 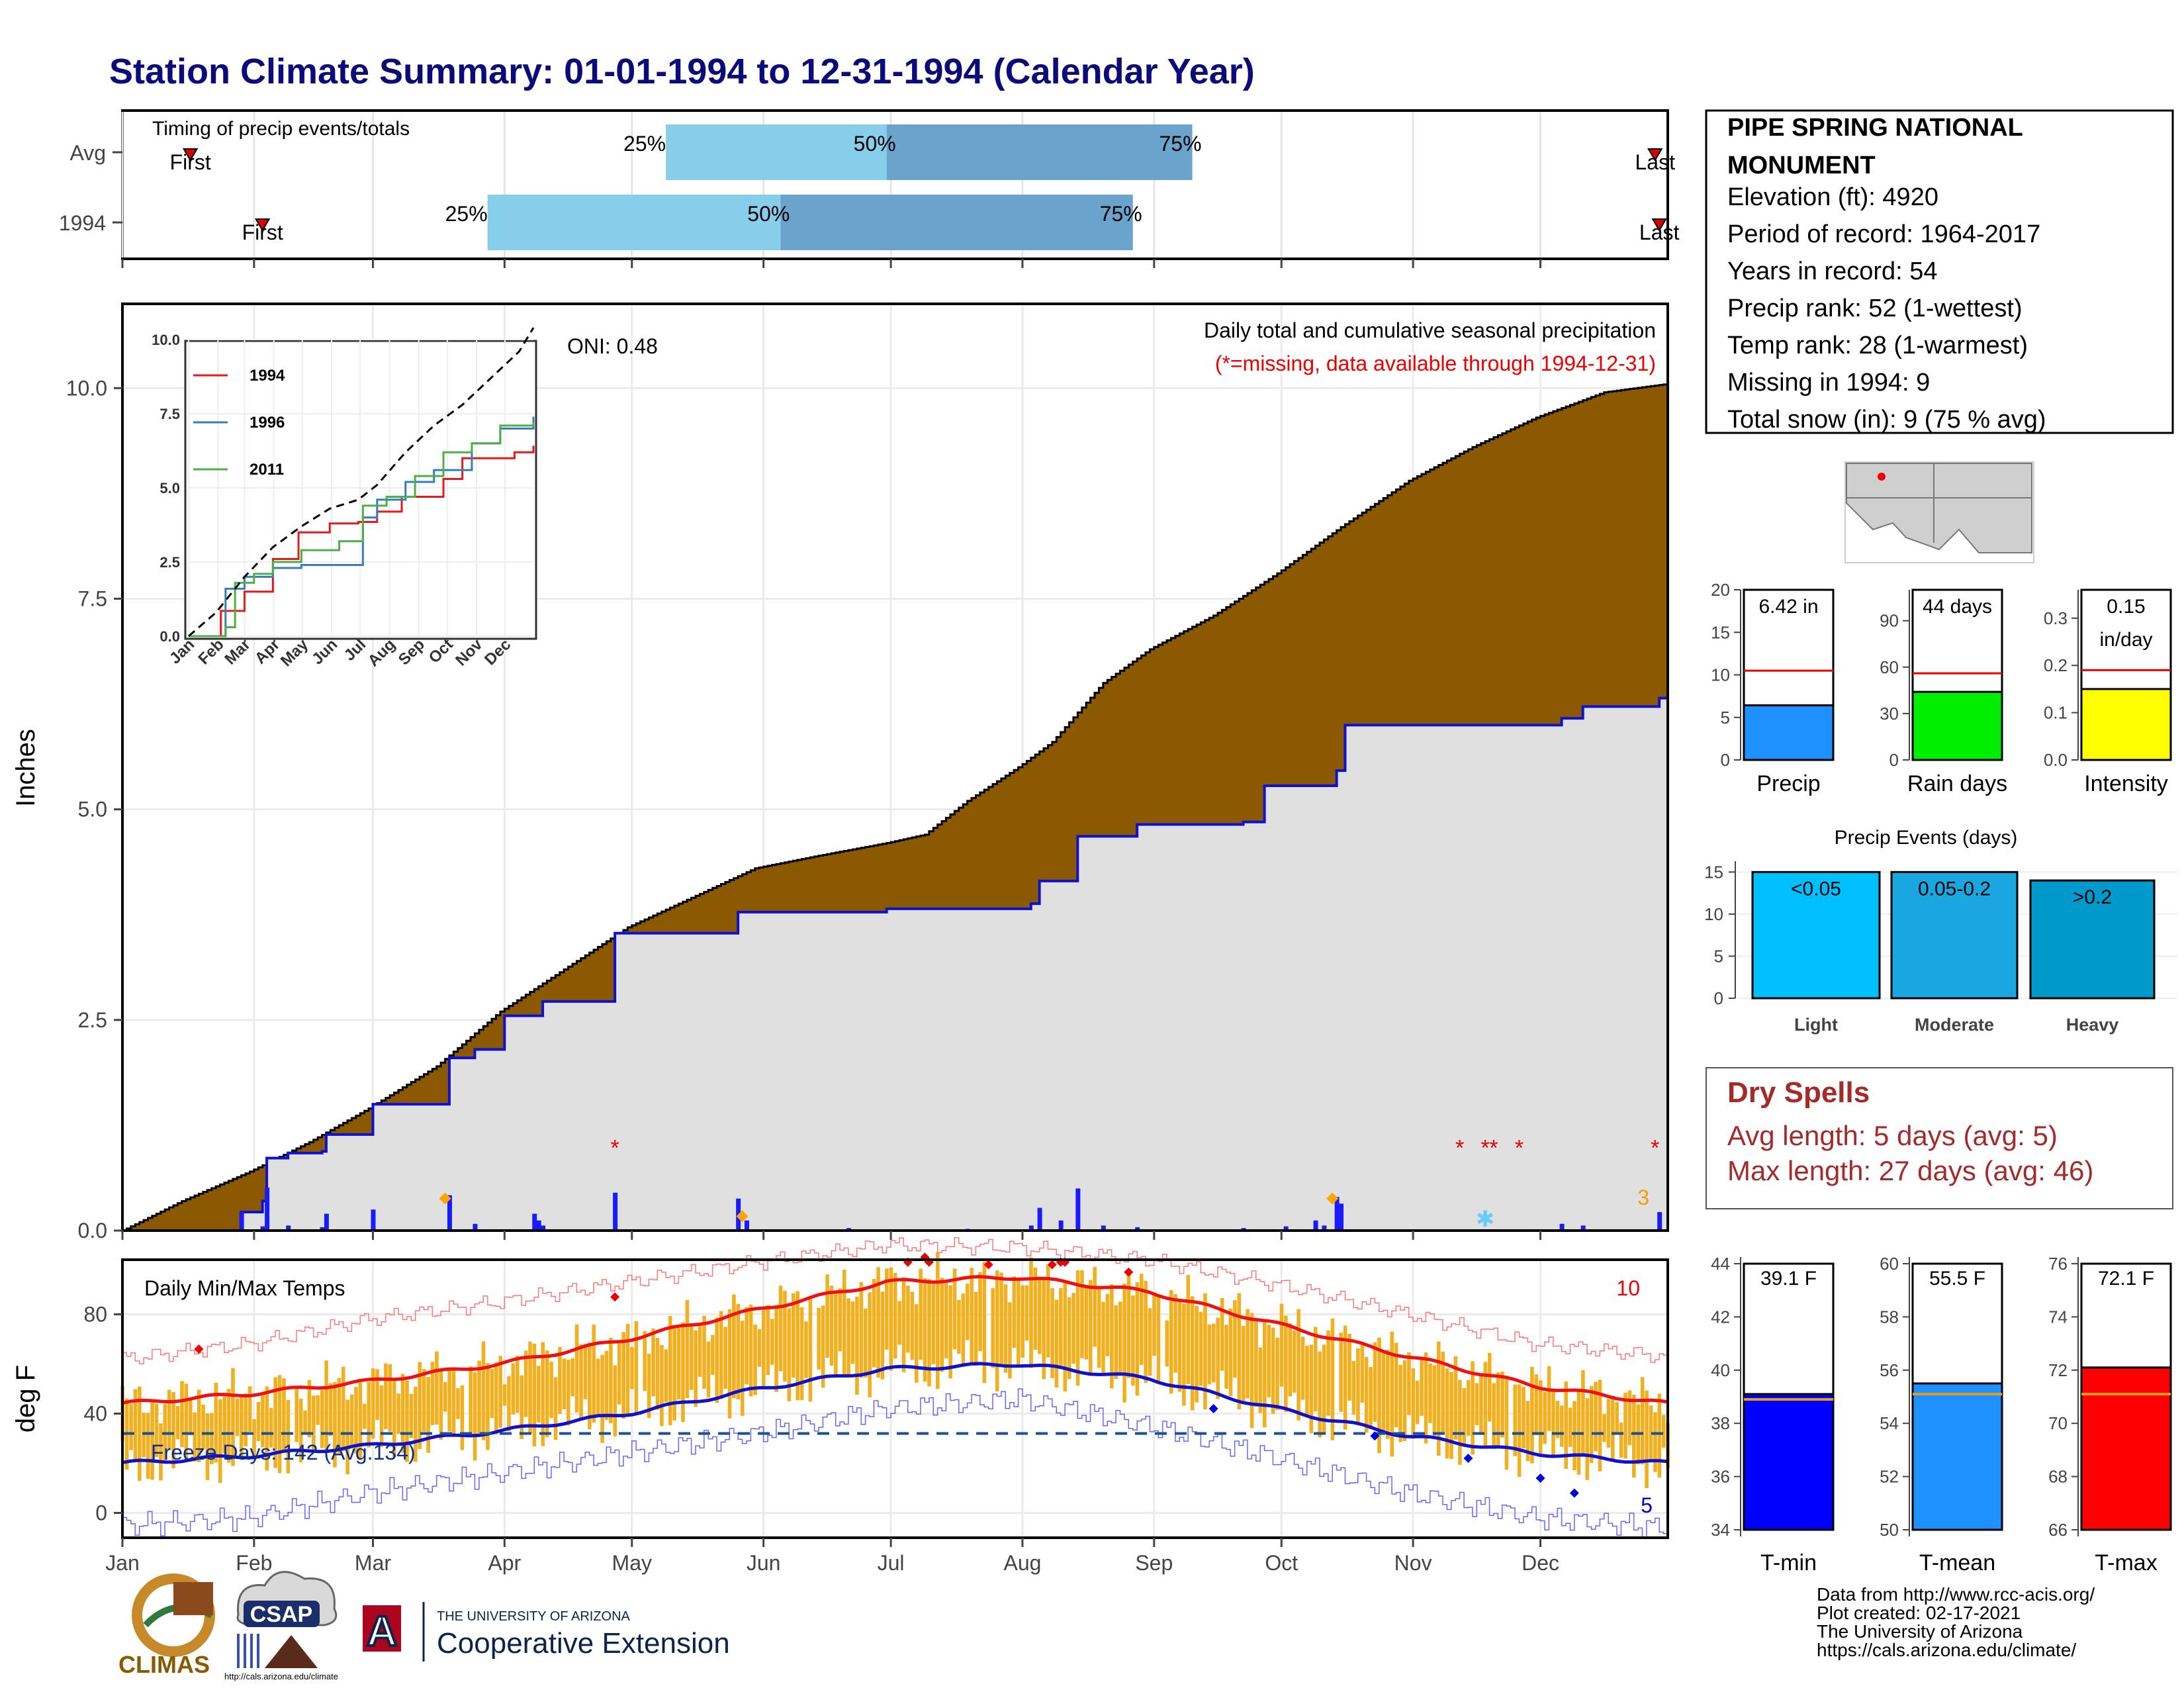 What do you see at coordinates (1643, 1197) in the screenshot?
I see `snow-count: 3` at bounding box center [1643, 1197].